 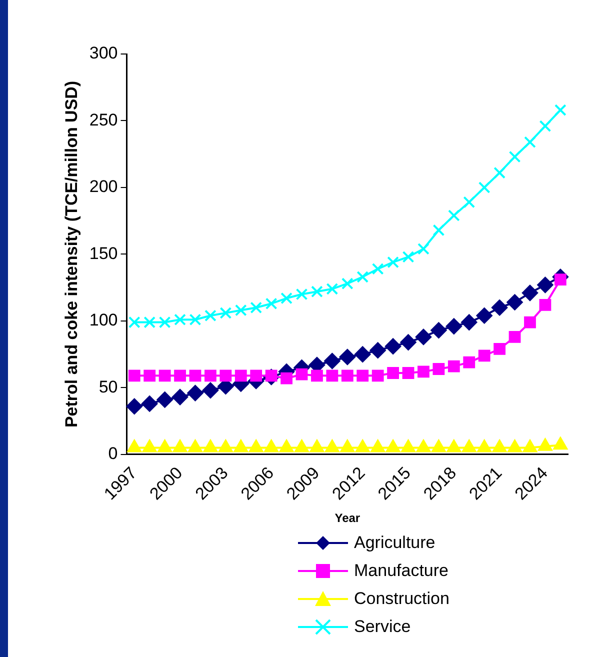 I want to click on legend-label: Construction, so click(x=402, y=599).